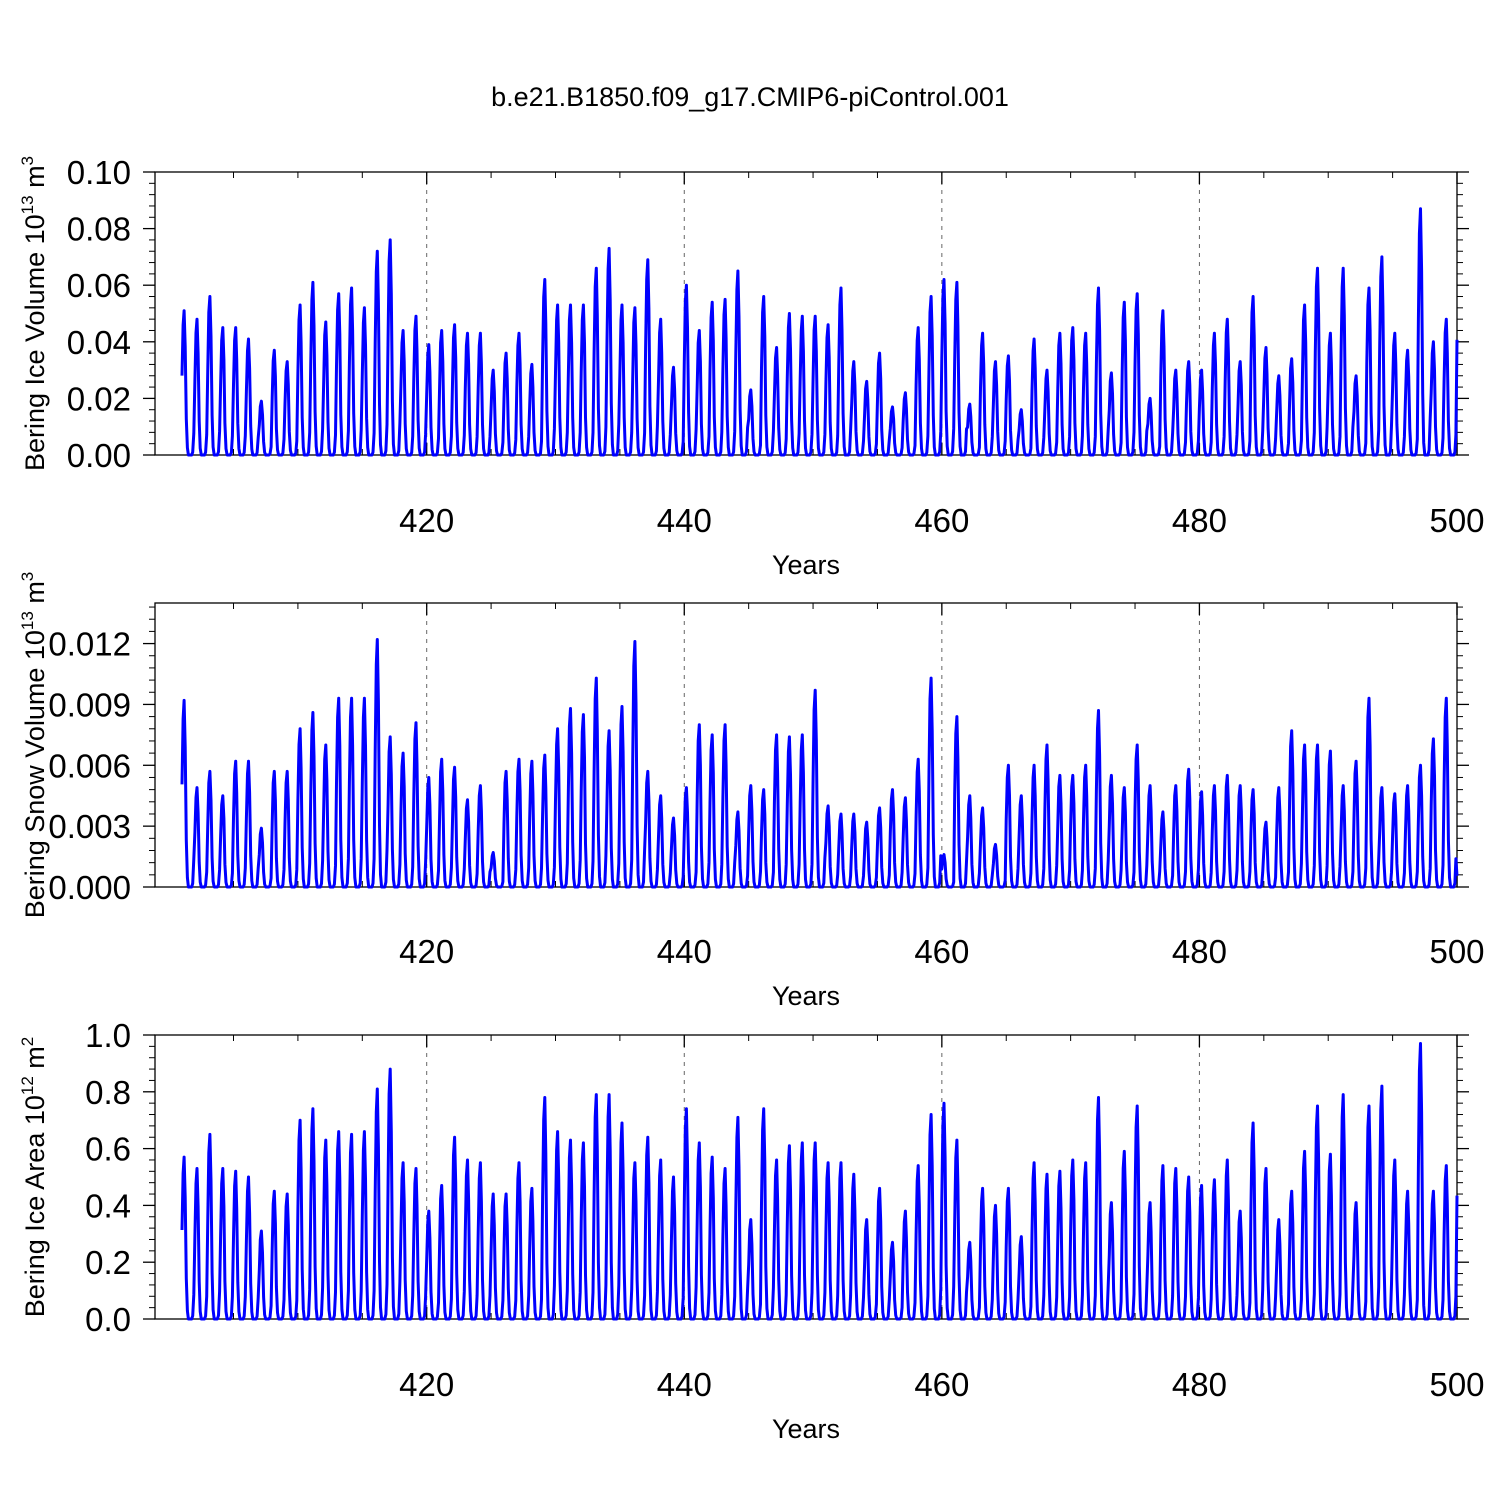  What do you see at coordinates (89, 887) in the screenshot?
I see `y-tick-label: 0.000` at bounding box center [89, 887].